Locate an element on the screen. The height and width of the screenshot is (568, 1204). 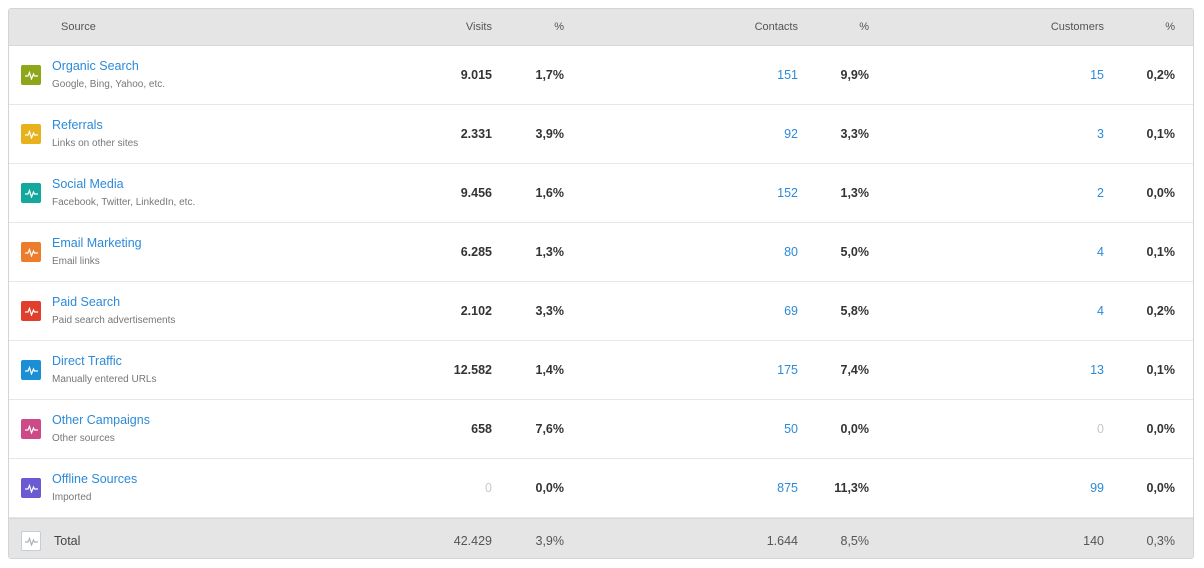
contacts-pct-value: 11,3% is located at coordinates (851, 488).